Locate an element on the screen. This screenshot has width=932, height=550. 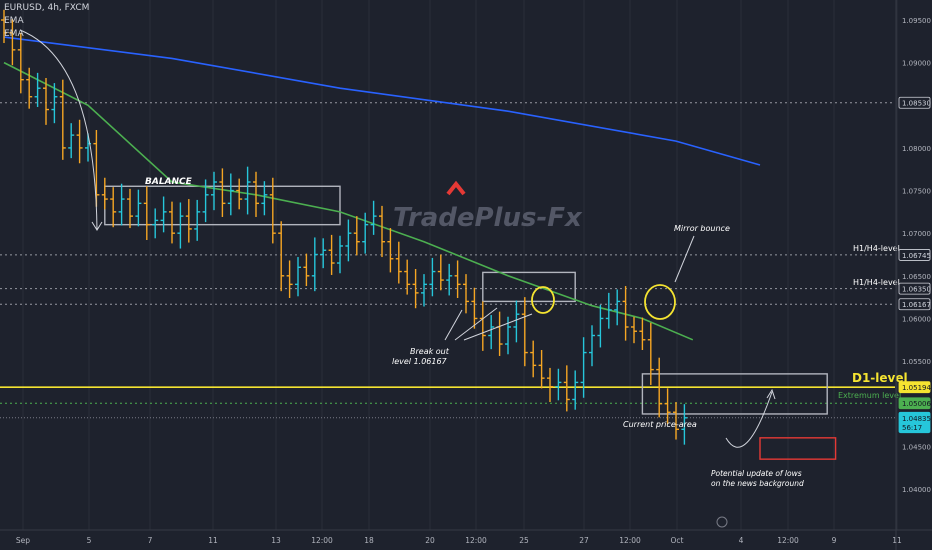
break-out-label-1: Break out is located at coordinates (430, 351).